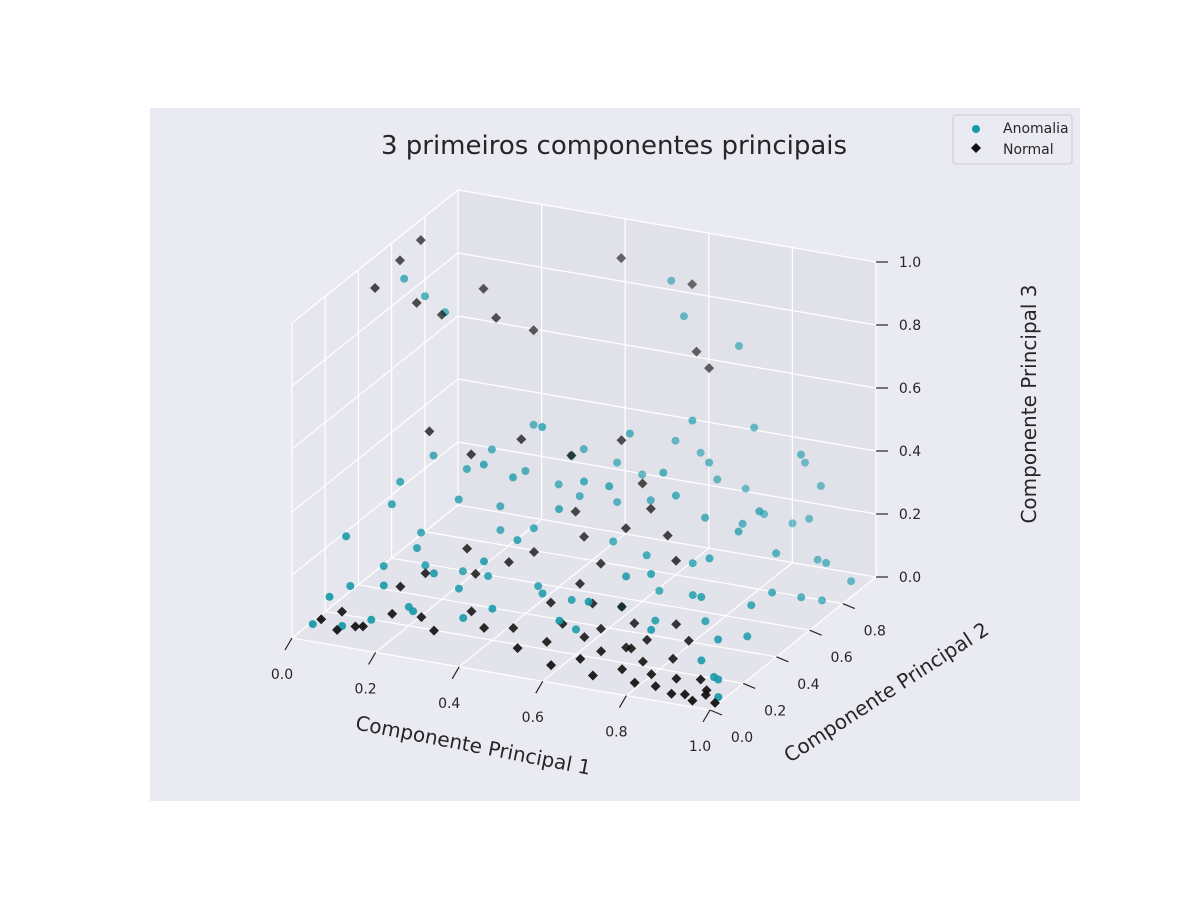  What do you see at coordinates (910, 326) in the screenshot?
I see `z-tick-label: 0.8` at bounding box center [910, 326].